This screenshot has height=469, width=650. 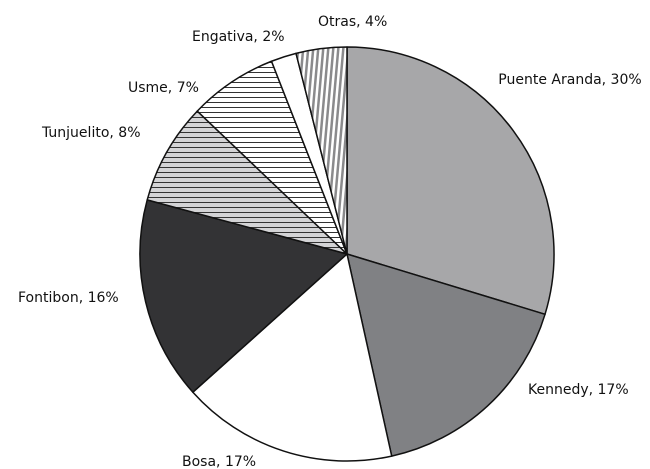 What do you see at coordinates (578, 390) in the screenshot?
I see `slice-label: Kennedy, 17%` at bounding box center [578, 390].